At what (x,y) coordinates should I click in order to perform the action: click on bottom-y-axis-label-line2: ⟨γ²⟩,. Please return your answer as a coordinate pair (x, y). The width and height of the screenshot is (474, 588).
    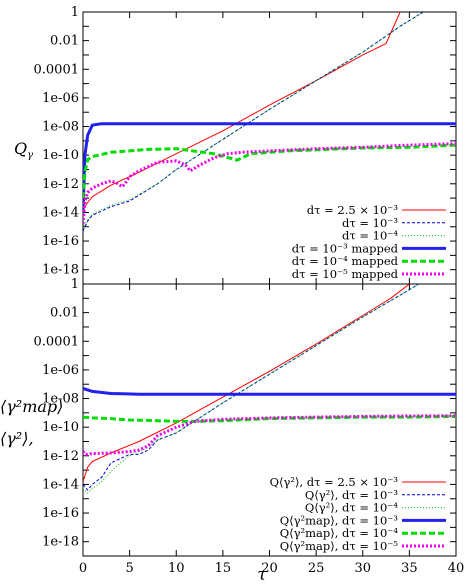
    Looking at the image, I should click on (17, 438).